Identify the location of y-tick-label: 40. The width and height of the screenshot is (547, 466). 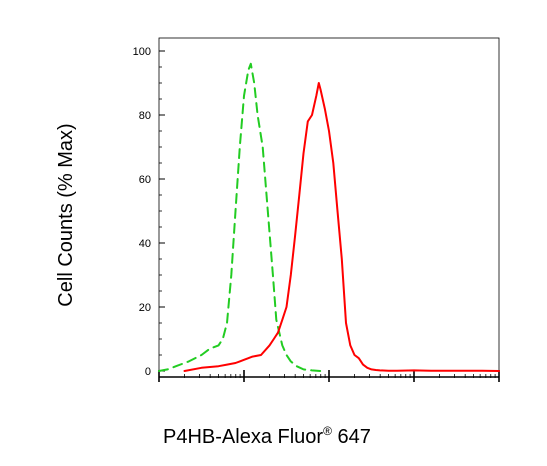
(145, 244).